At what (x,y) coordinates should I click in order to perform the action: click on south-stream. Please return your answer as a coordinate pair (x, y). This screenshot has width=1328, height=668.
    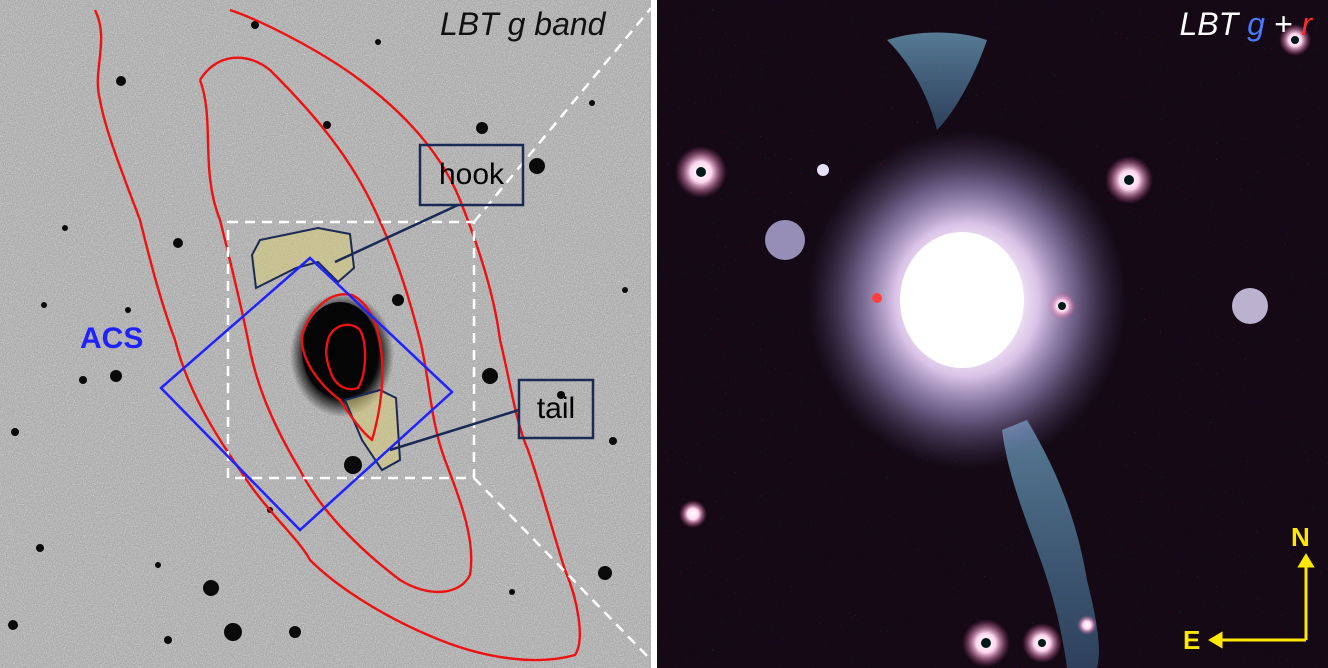
    Looking at the image, I should click on (1050, 544).